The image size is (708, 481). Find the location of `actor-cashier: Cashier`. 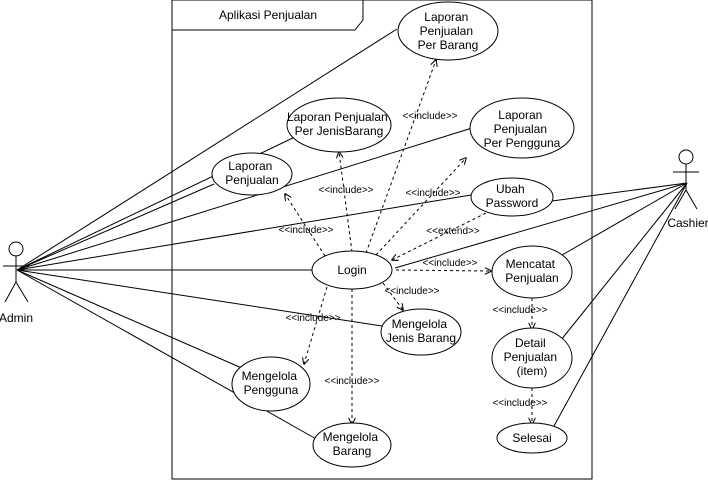

actor-cashier: Cashier is located at coordinates (687, 189).